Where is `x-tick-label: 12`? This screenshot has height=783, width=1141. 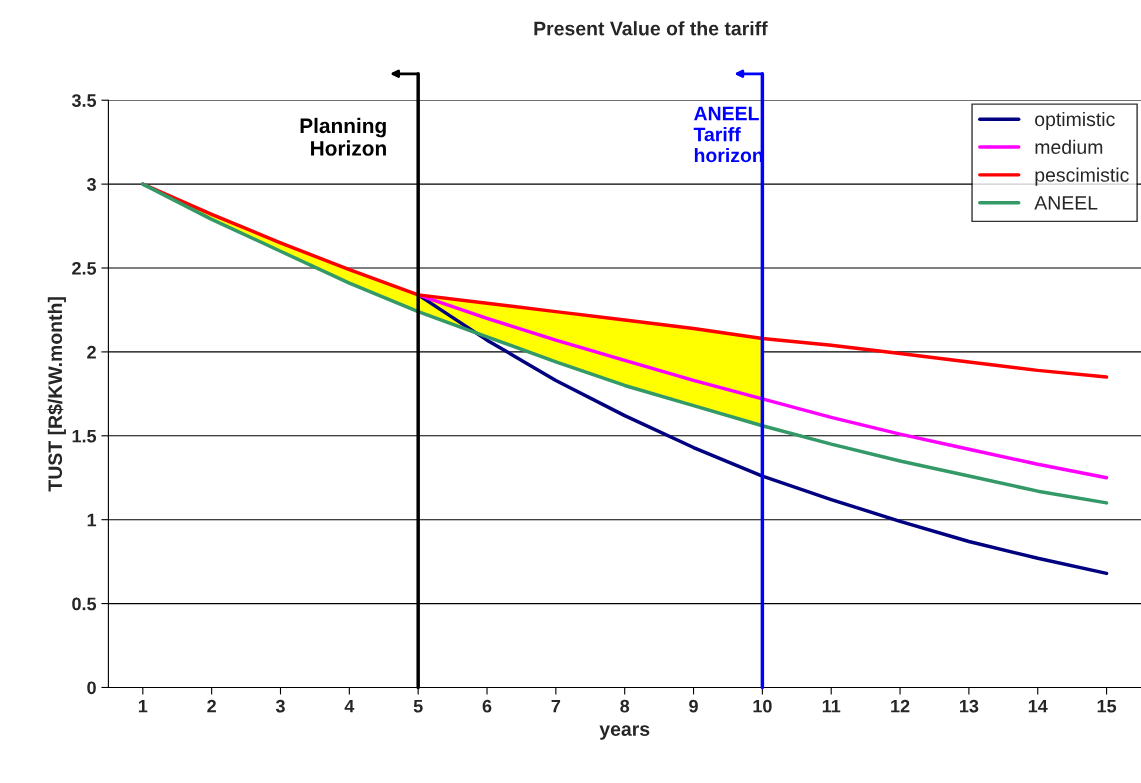
x-tick-label: 12 is located at coordinates (900, 706).